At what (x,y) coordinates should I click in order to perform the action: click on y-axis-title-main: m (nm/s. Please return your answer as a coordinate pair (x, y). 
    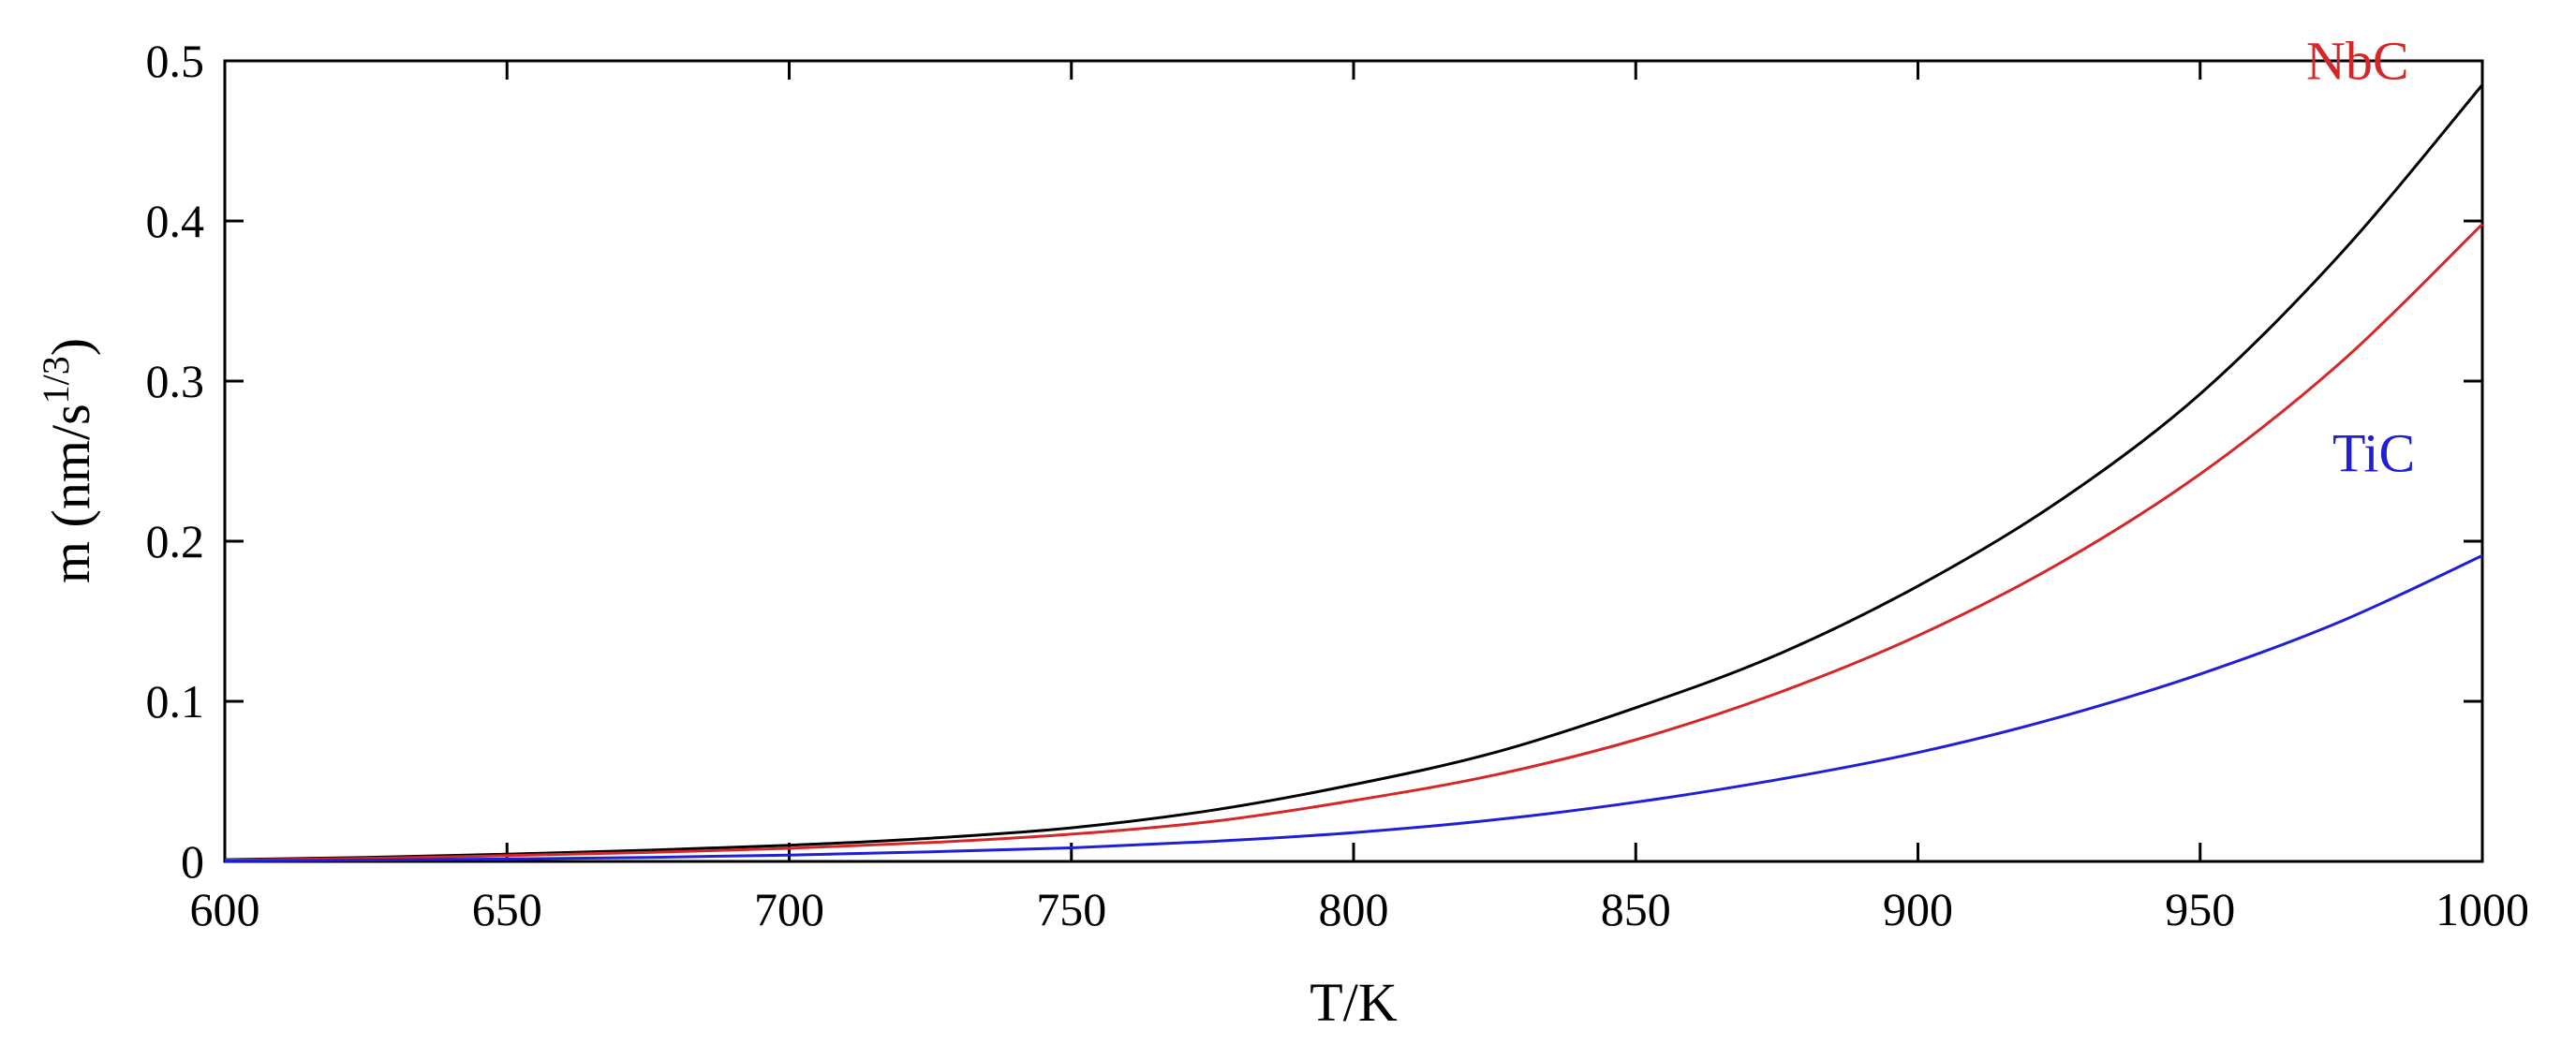
    Looking at the image, I should click on (70, 494).